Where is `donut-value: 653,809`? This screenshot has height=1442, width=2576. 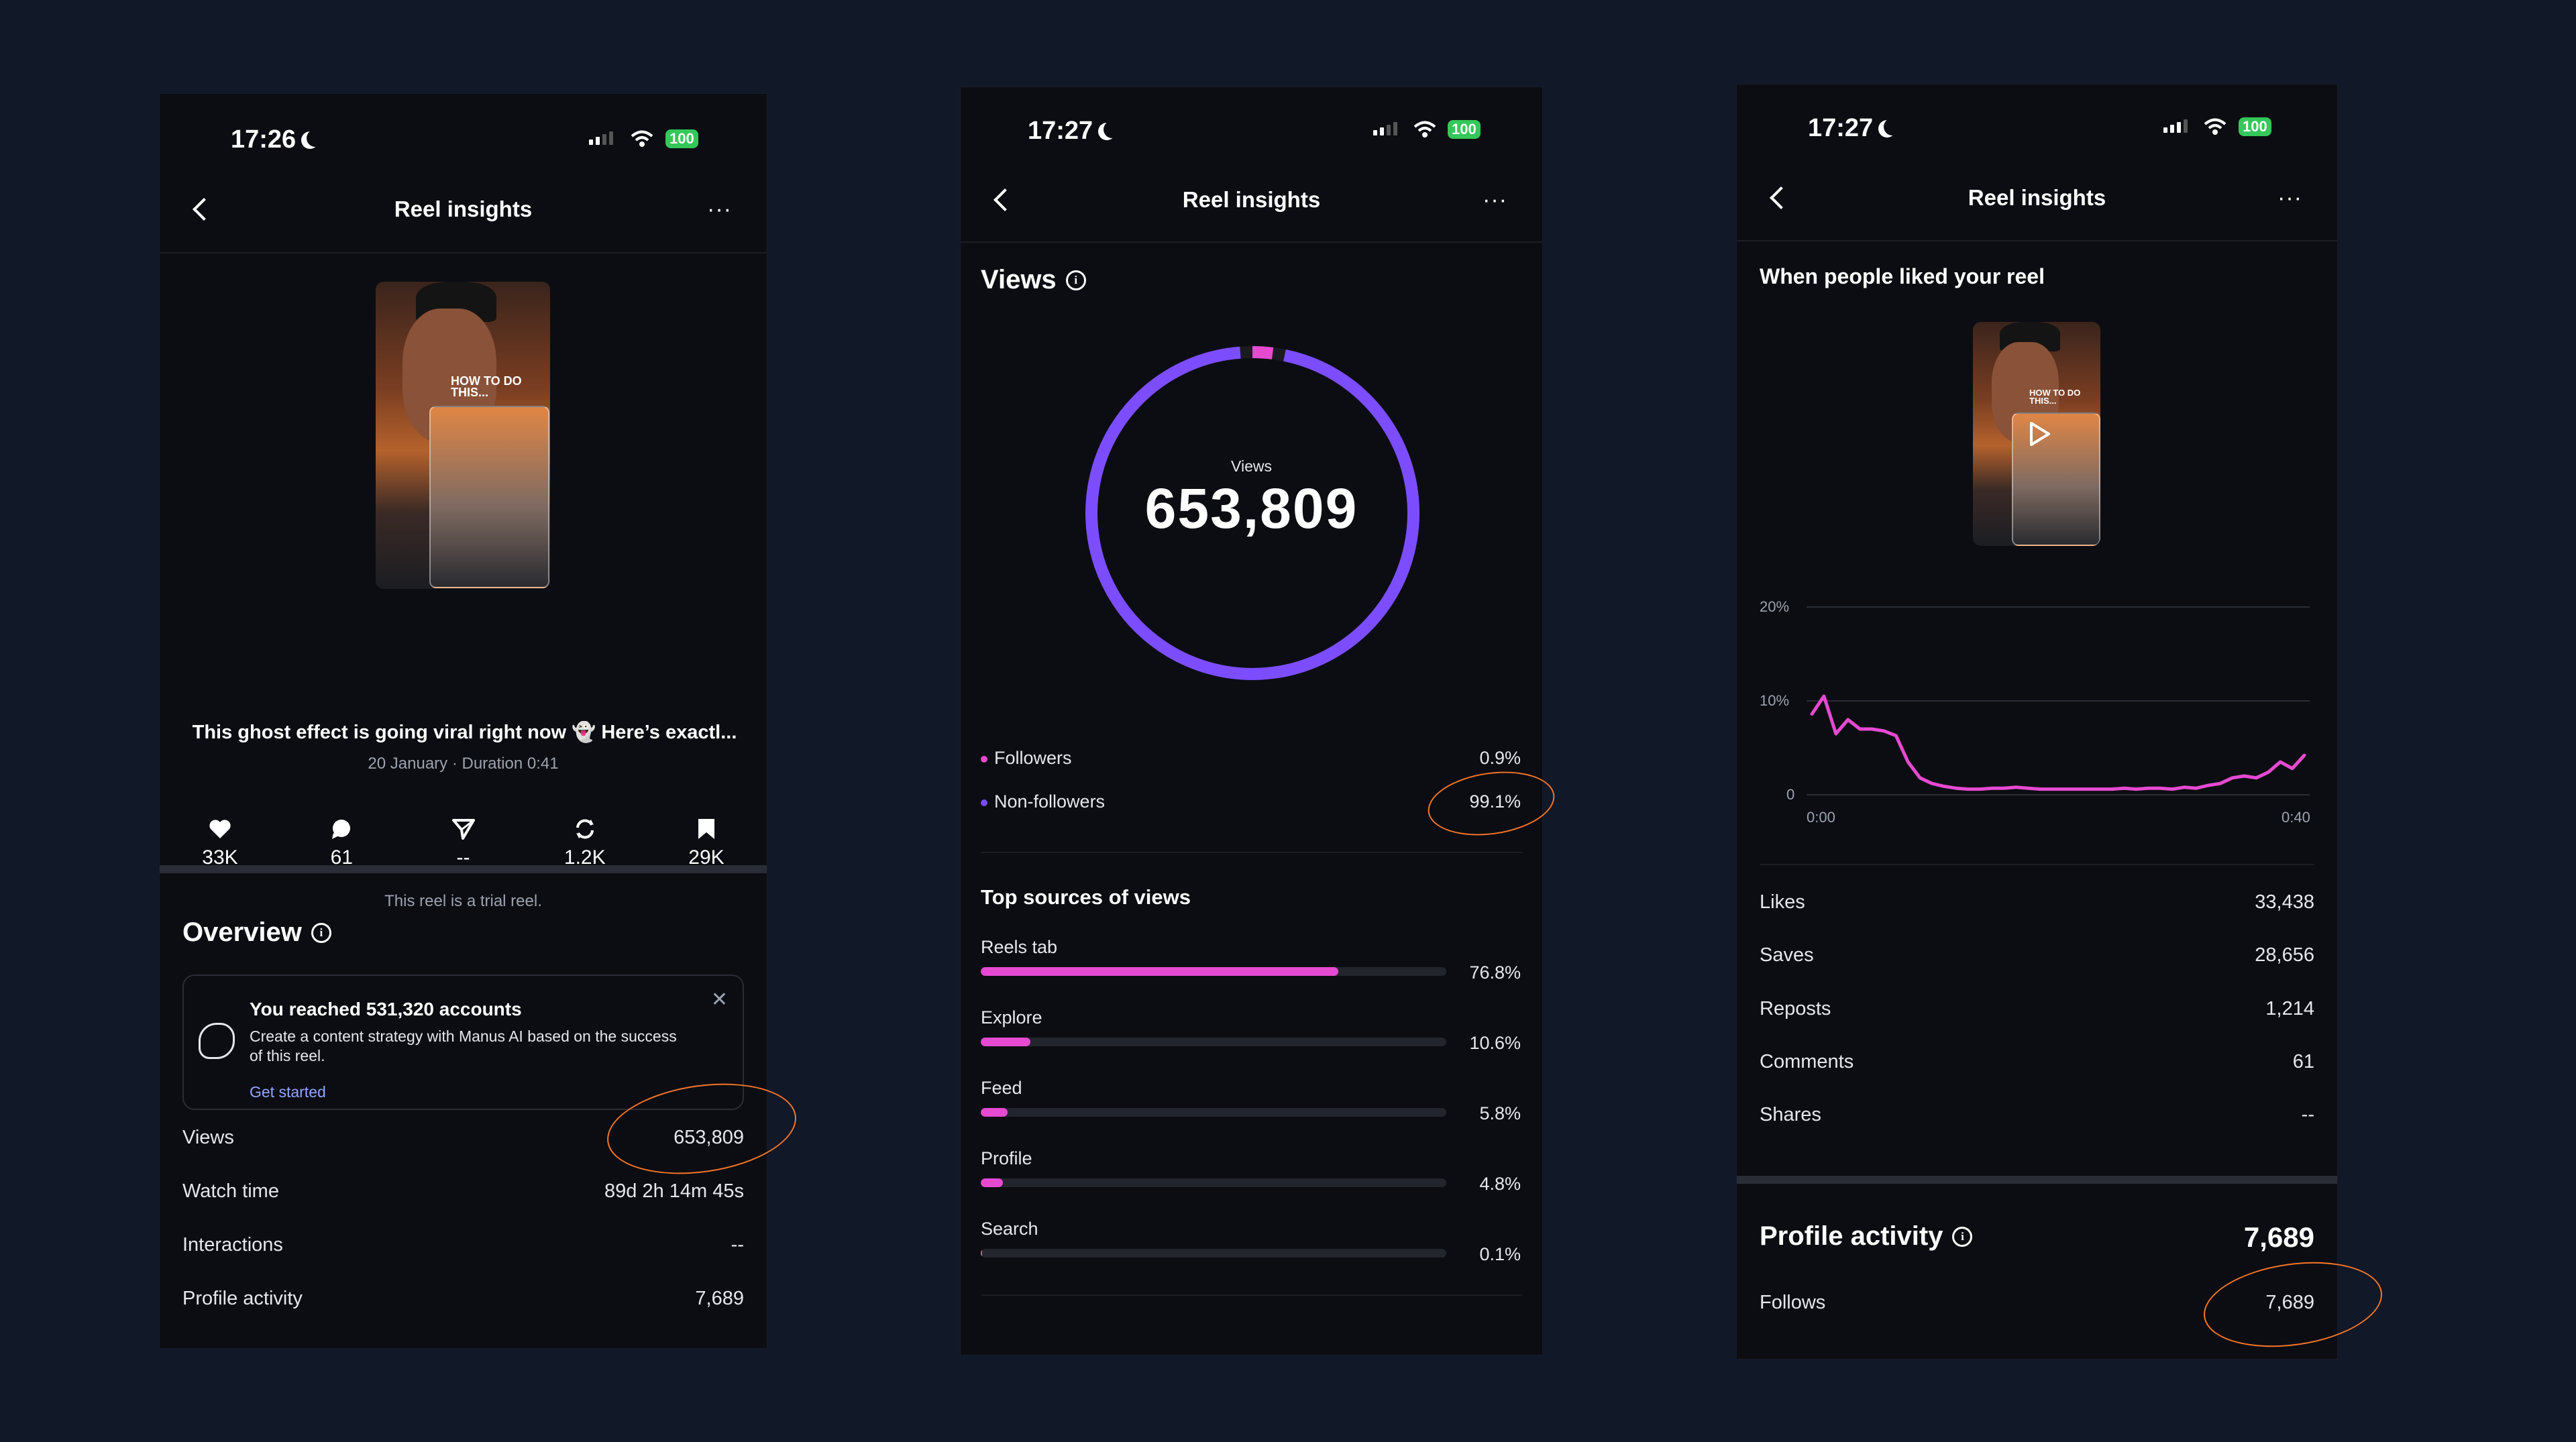
donut-value: 653,809 is located at coordinates (1251, 508).